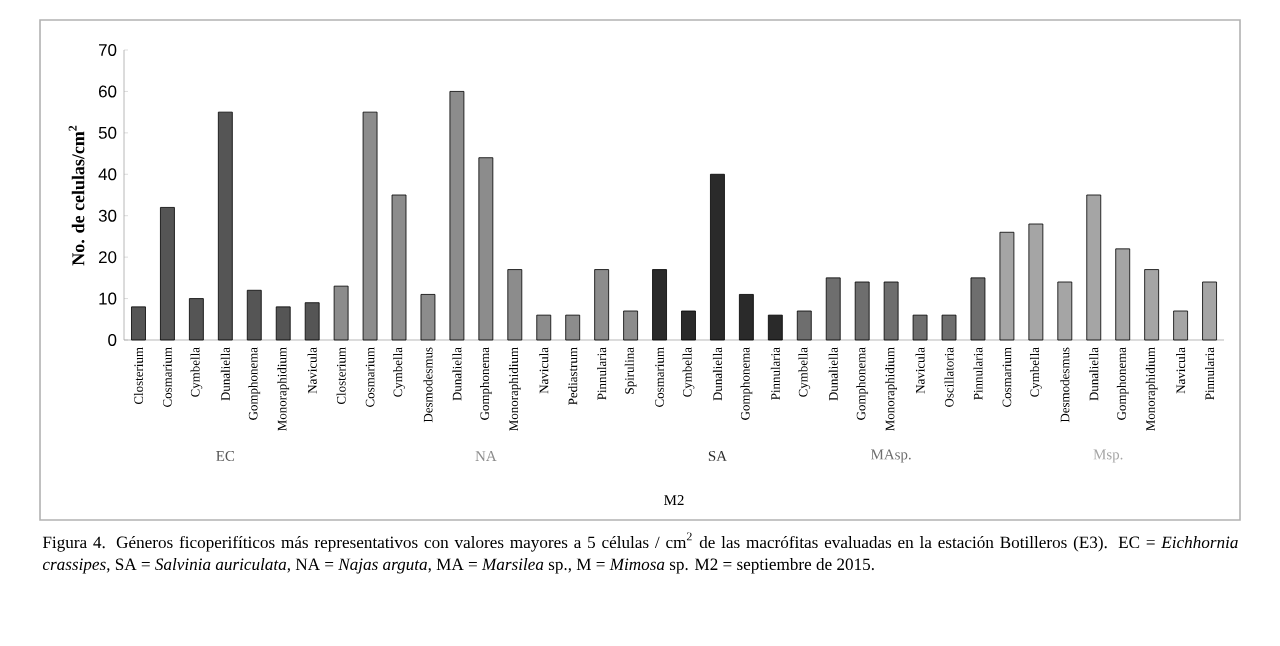 Image resolution: width=1280 pixels, height=646 pixels. What do you see at coordinates (107, 215) in the screenshot?
I see `y-tick-label: 30` at bounding box center [107, 215].